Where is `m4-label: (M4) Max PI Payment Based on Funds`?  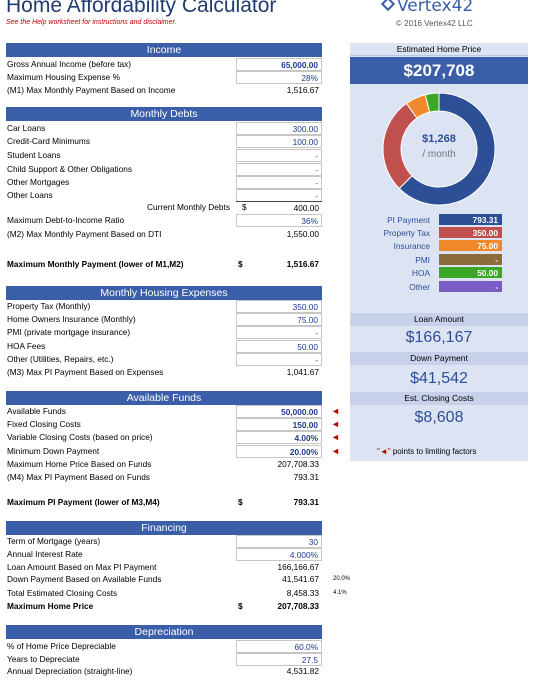
m4-label: (M4) Max PI Payment Based on Funds is located at coordinates (78, 477).